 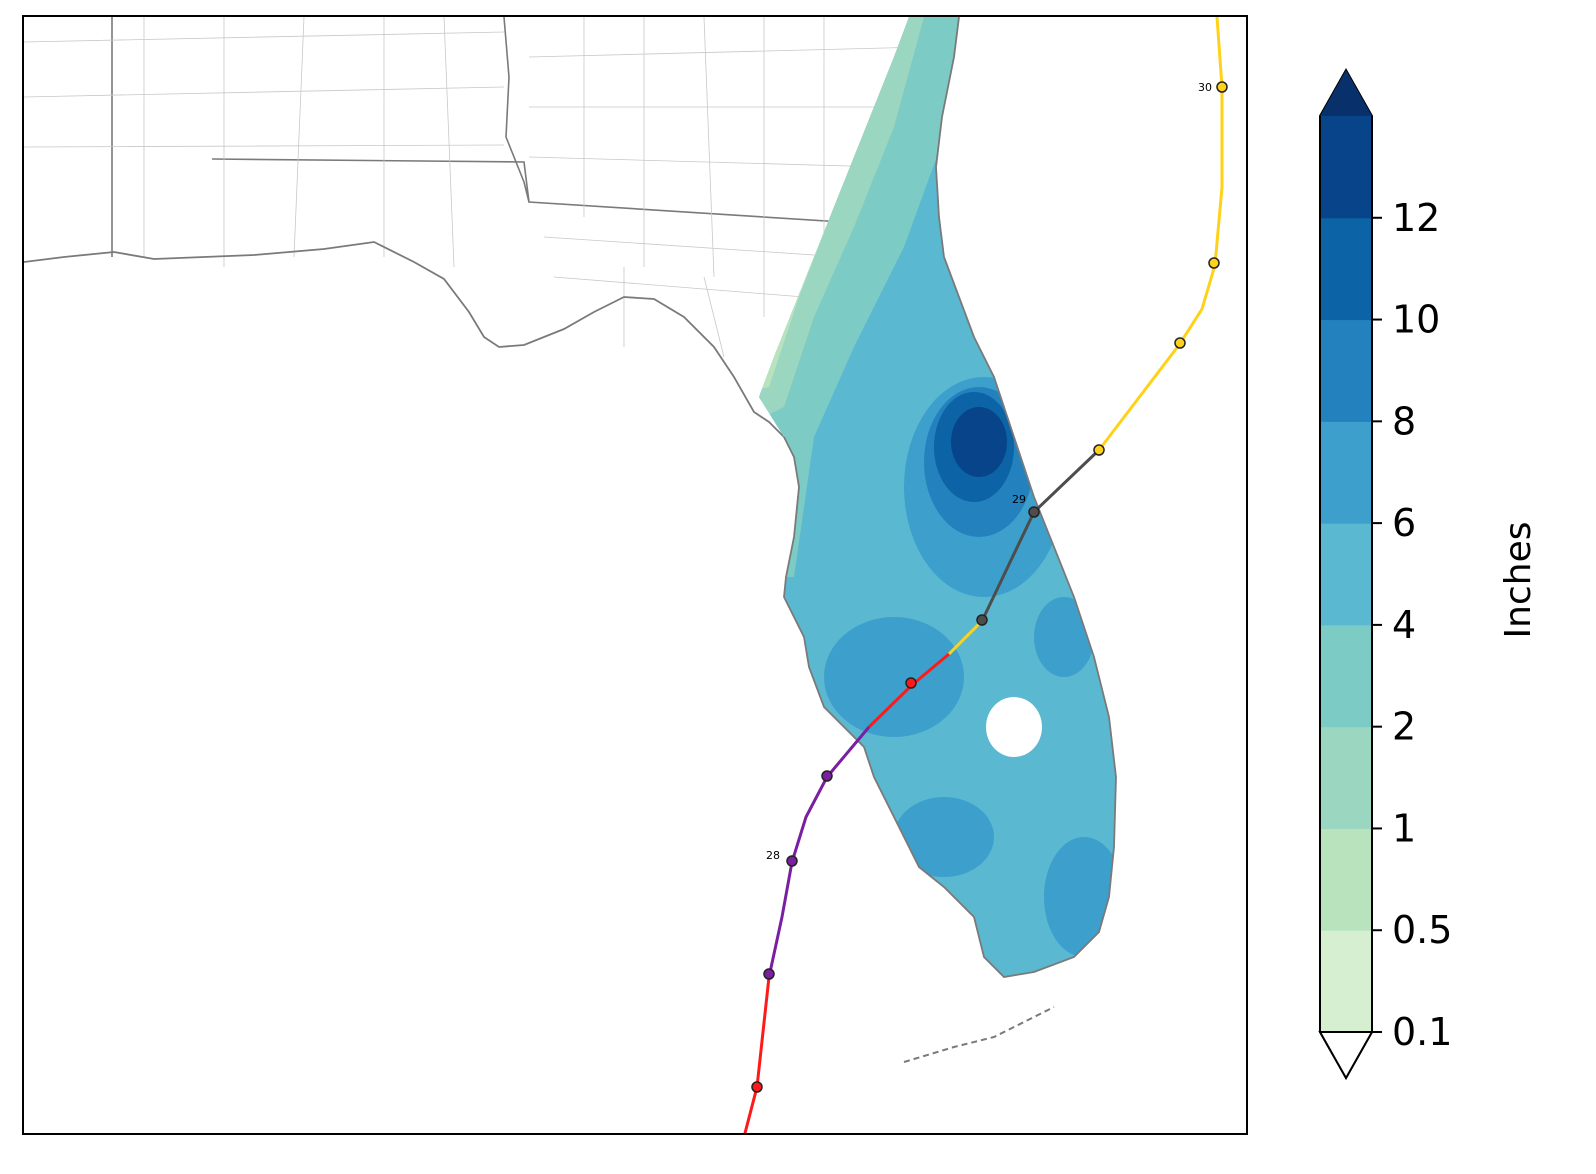 I want to click on colorbar-tick-label: 0.5, so click(x=1422, y=930).